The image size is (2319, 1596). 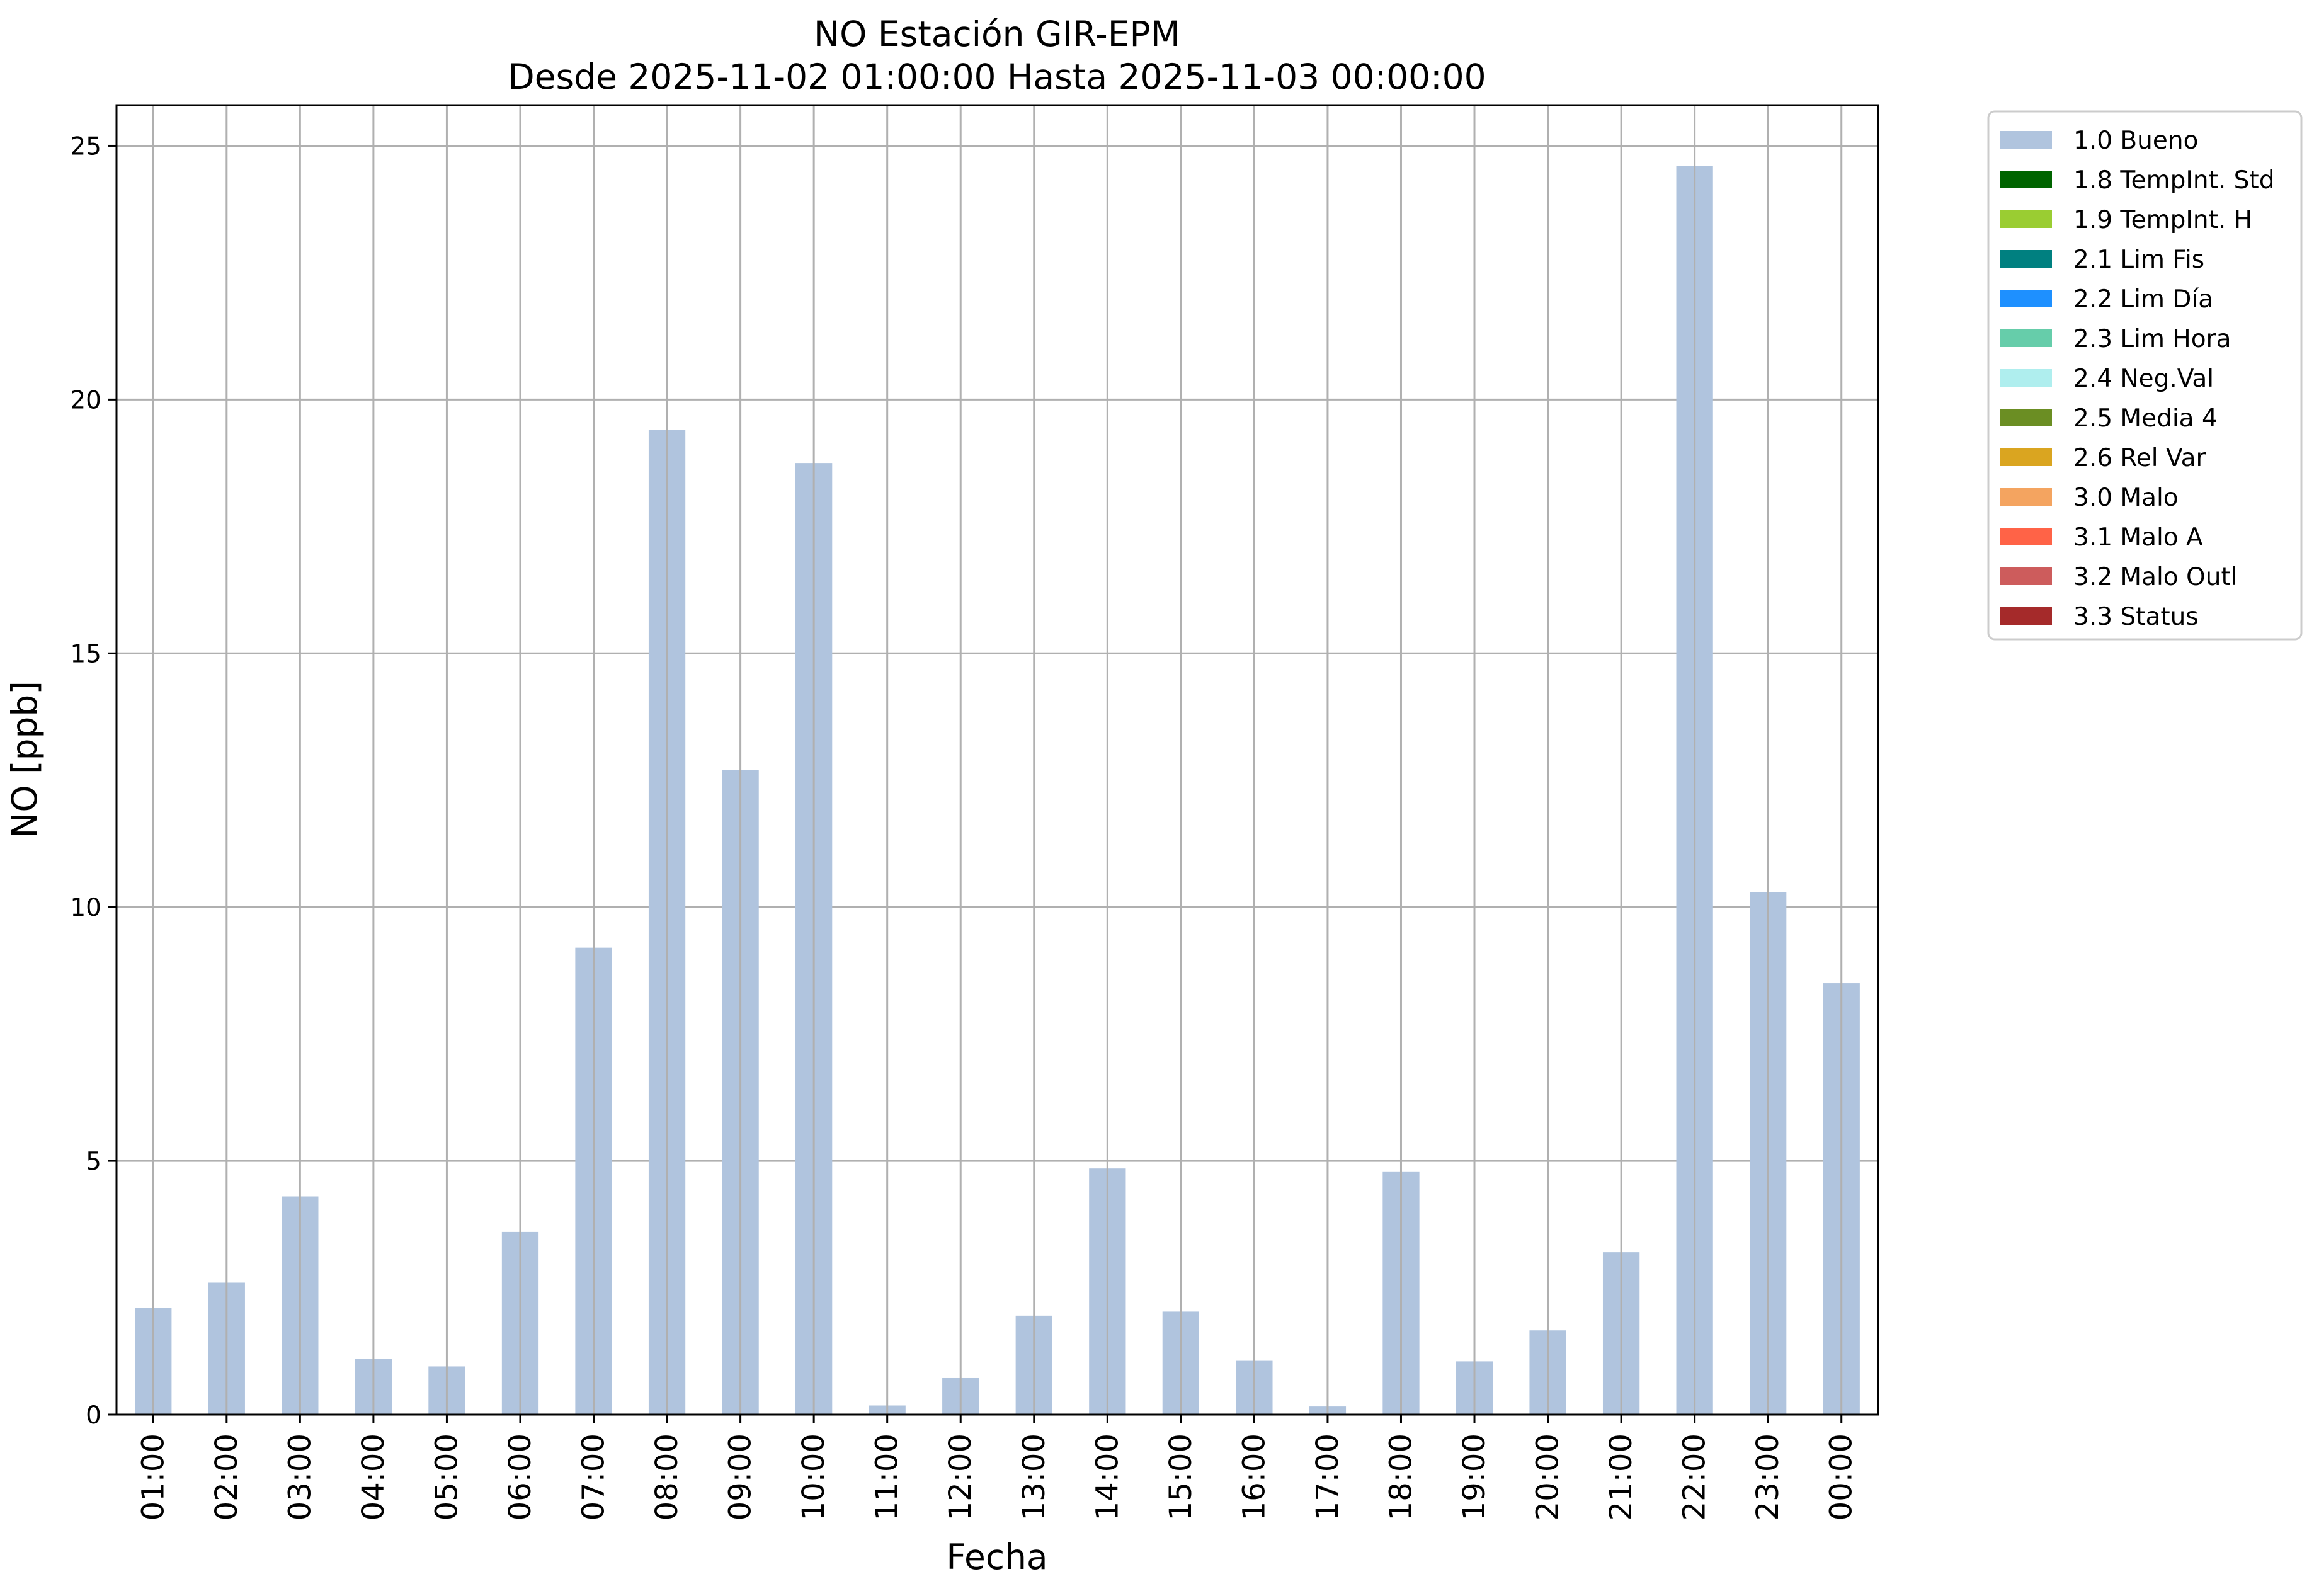 I want to click on y-tick-label: 5, so click(x=93, y=1162).